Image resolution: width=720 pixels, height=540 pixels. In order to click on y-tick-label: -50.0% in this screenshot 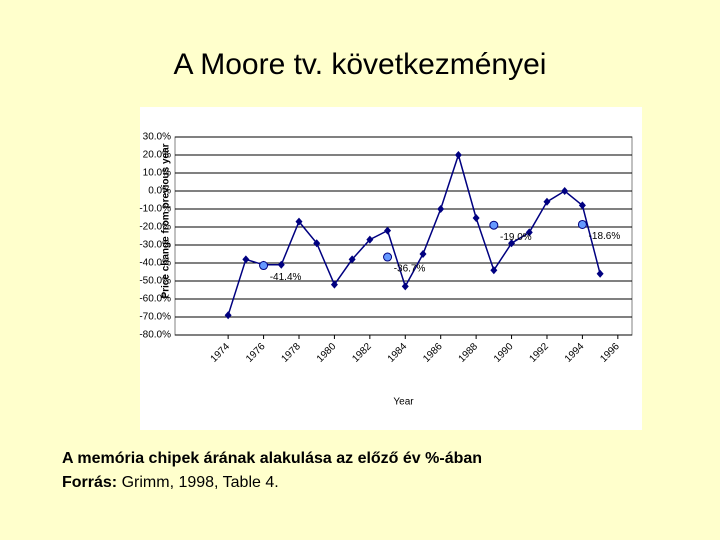, I will do `click(155, 281)`.